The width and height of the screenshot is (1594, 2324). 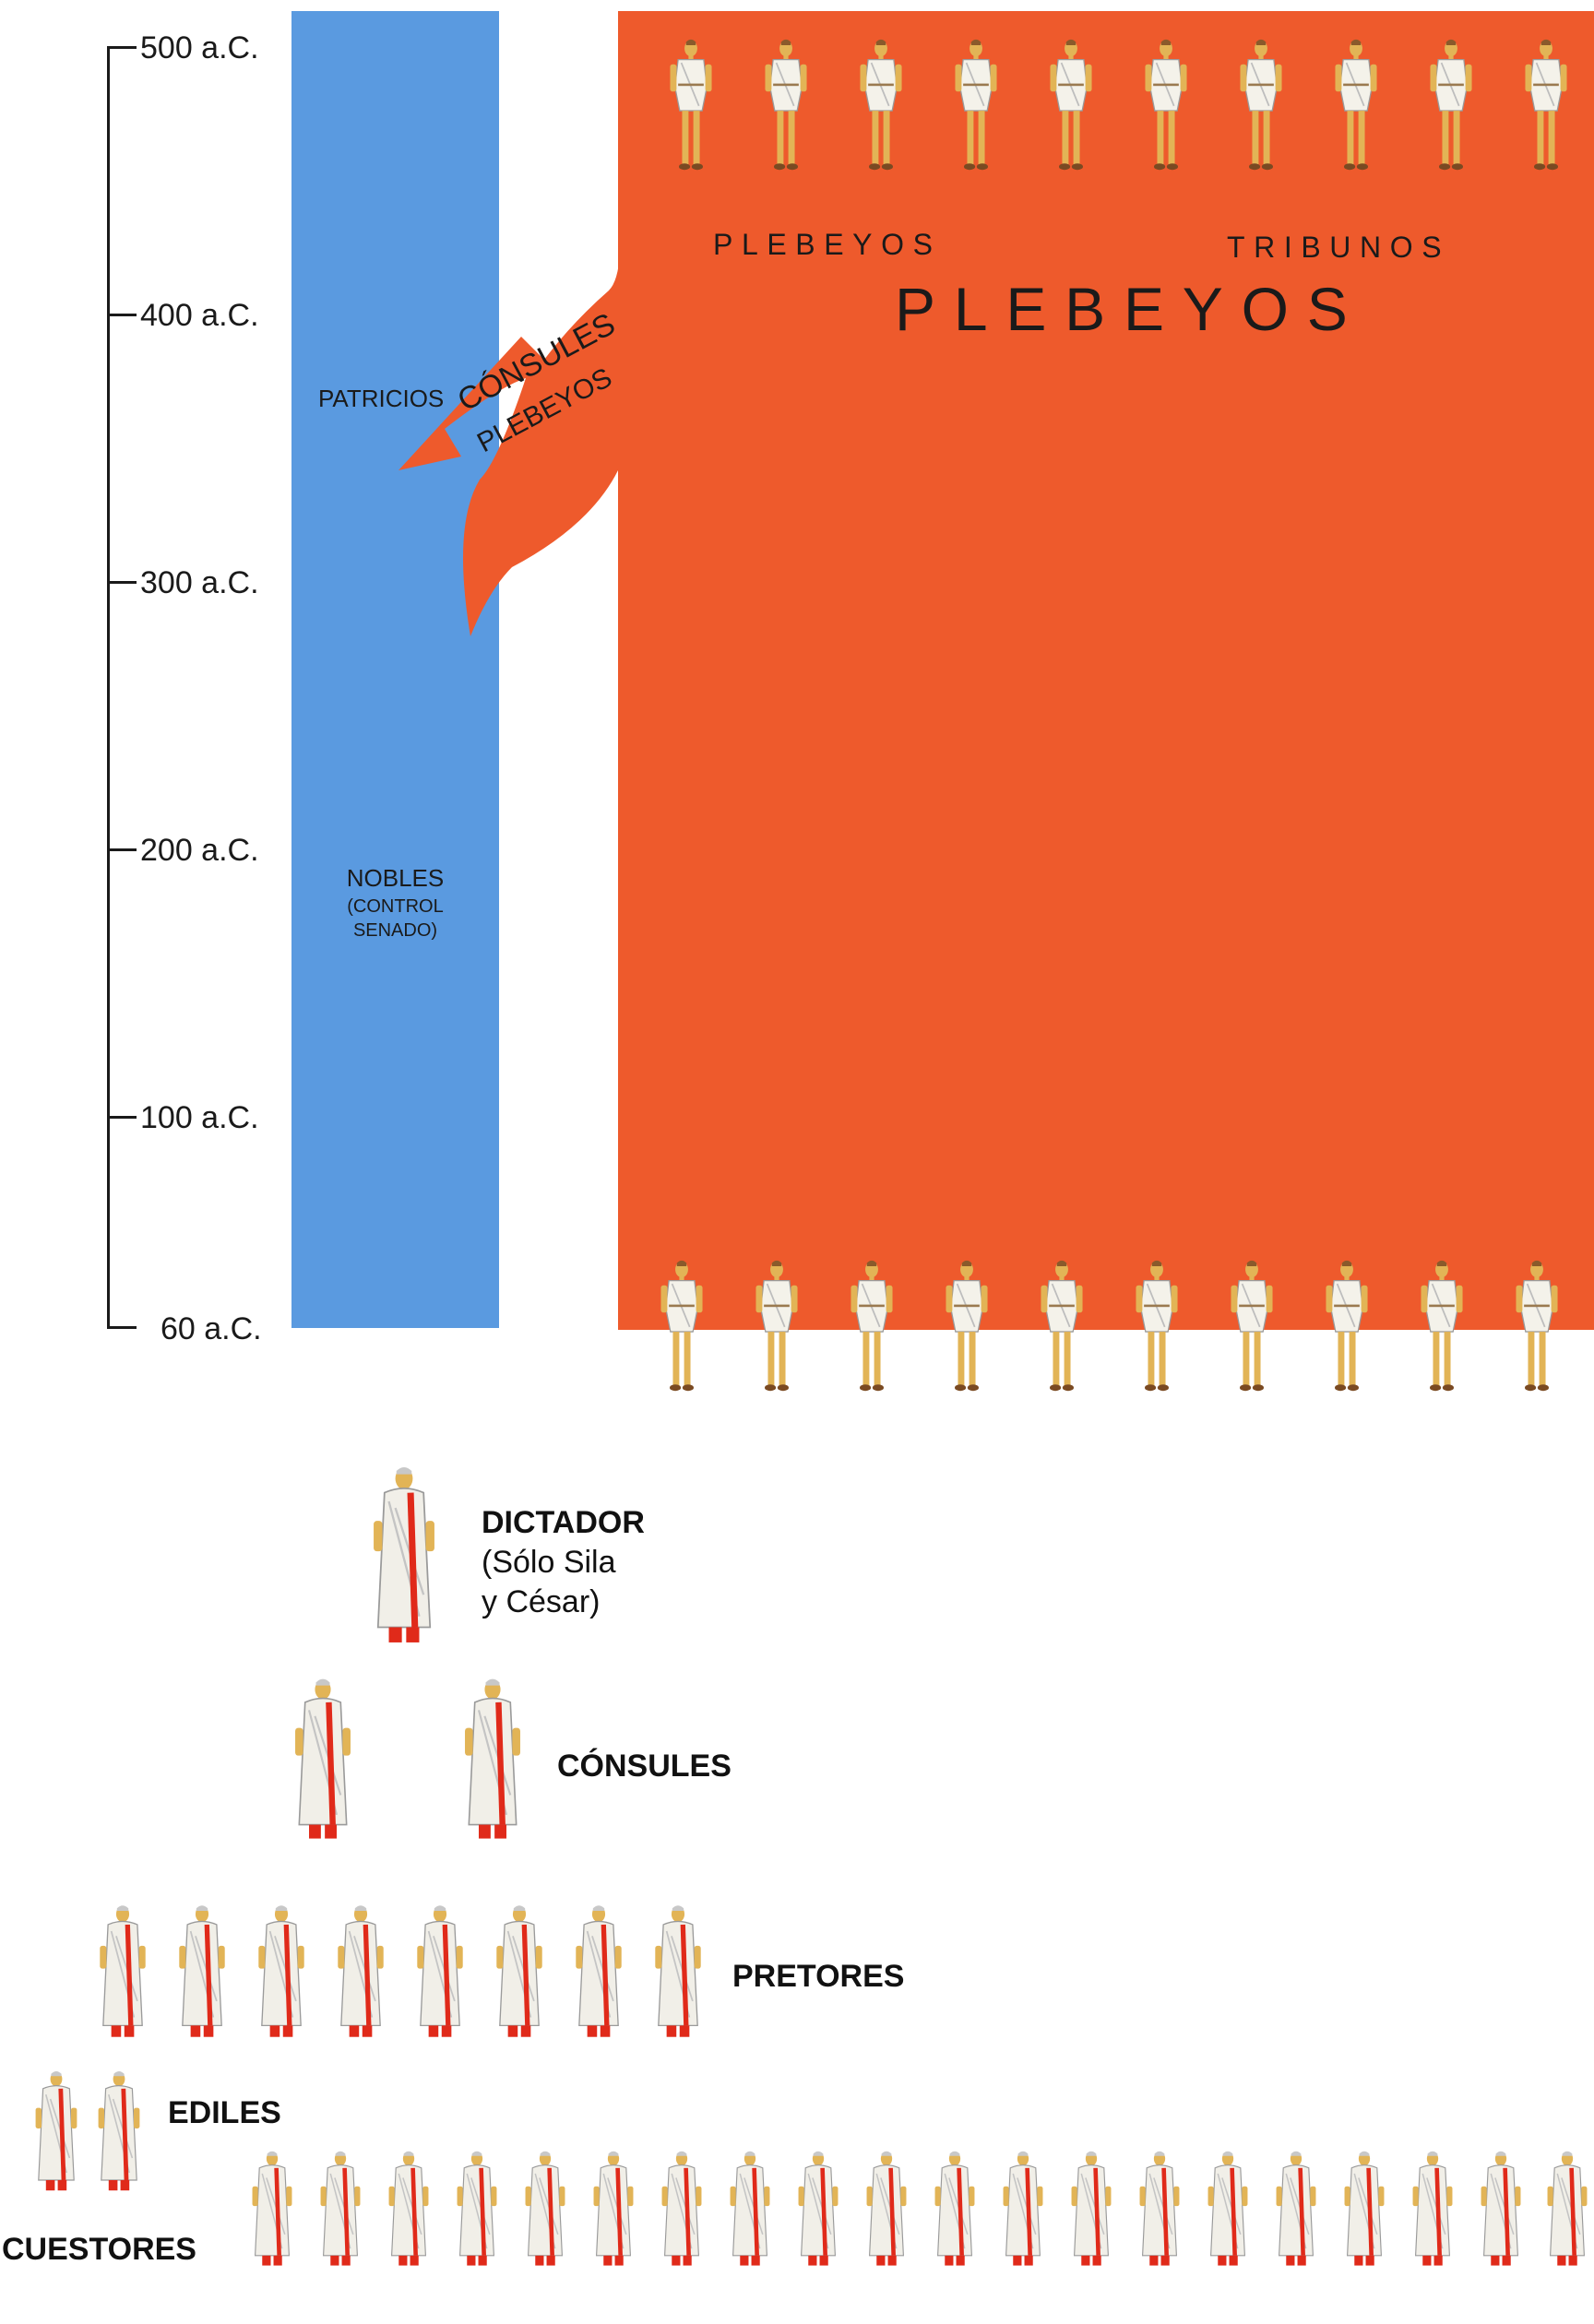 I want to click on patrician-band, so click(x=395, y=669).